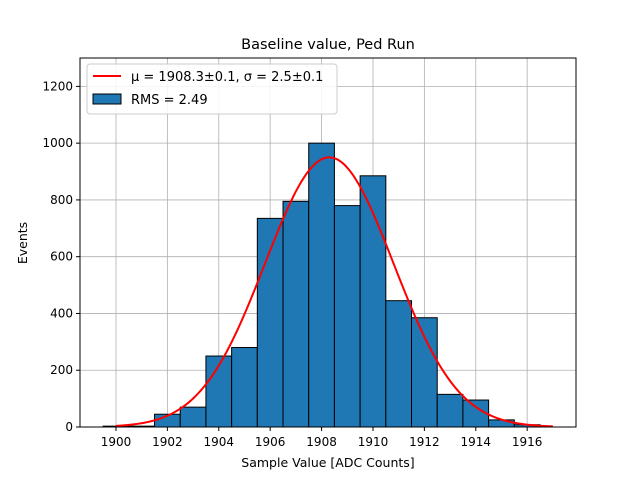 The image size is (640, 484). Describe the element at coordinates (424, 442) in the screenshot. I see `x-tick-label: 1912` at that location.